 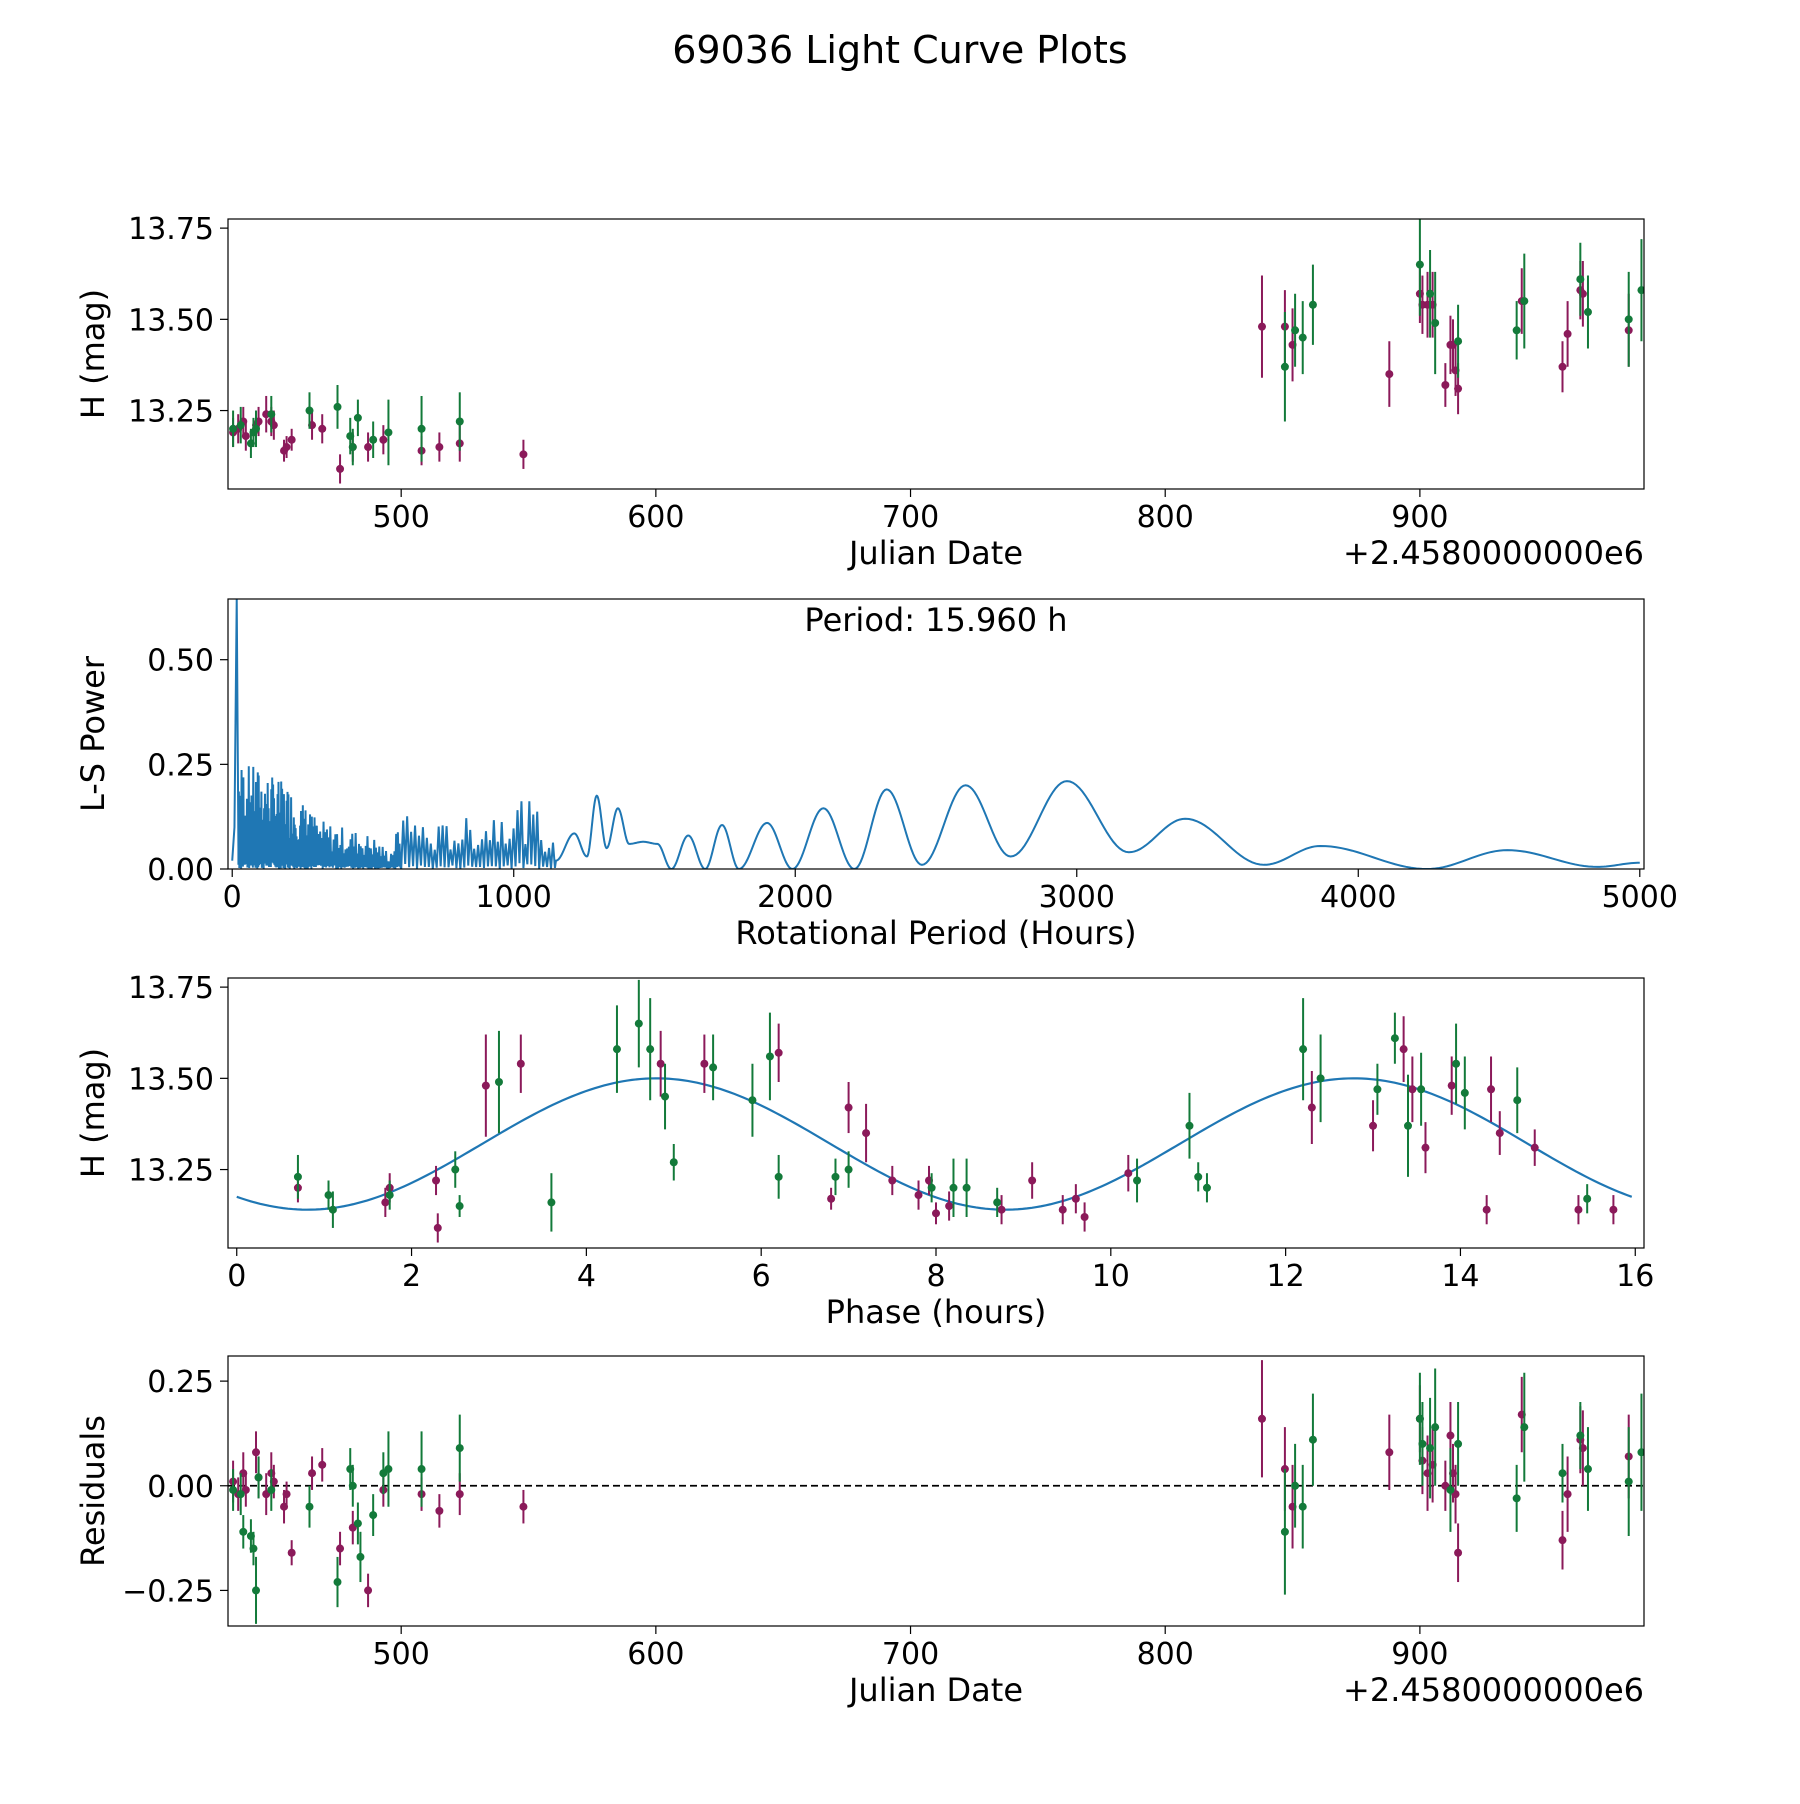 What do you see at coordinates (411, 1276) in the screenshot?
I see `phased-xtick-label: 2` at bounding box center [411, 1276].